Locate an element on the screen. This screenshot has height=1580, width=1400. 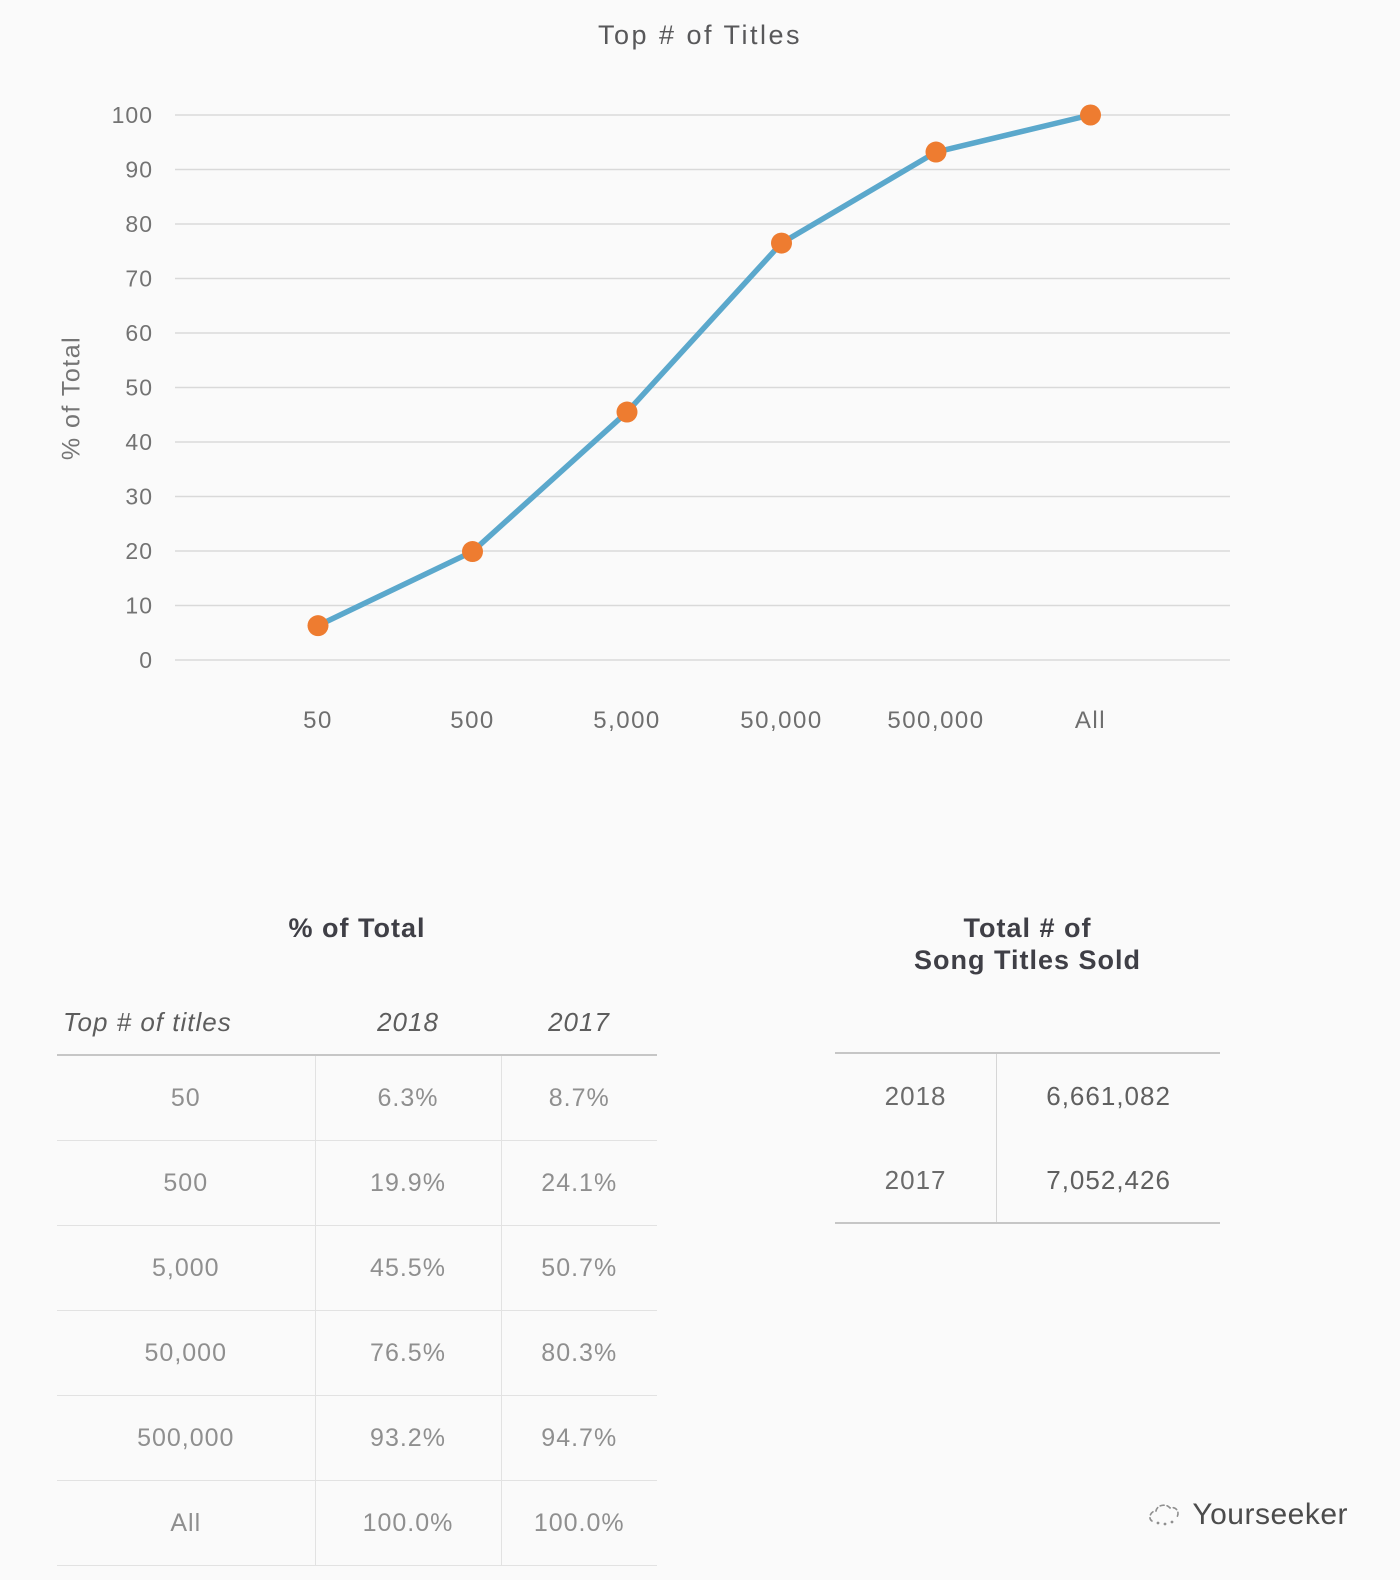
x-tick-label: 50,000 is located at coordinates (781, 720).